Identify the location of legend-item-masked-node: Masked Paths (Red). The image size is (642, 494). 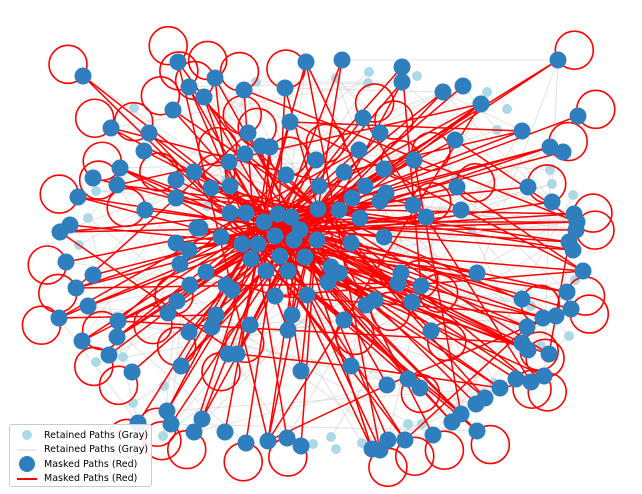
(80, 464).